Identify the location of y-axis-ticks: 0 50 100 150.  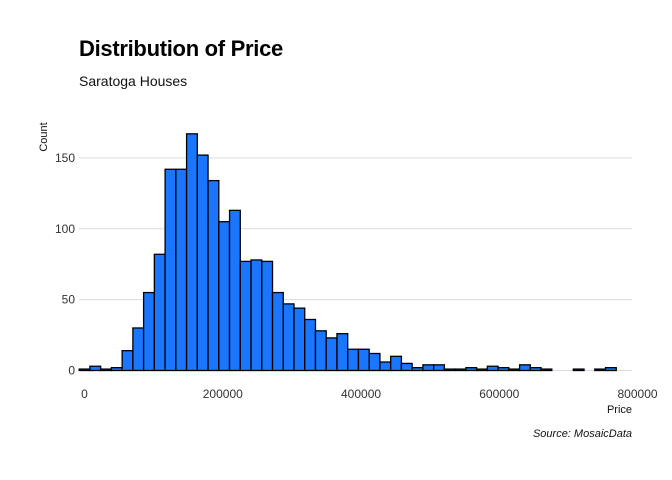
(65, 264).